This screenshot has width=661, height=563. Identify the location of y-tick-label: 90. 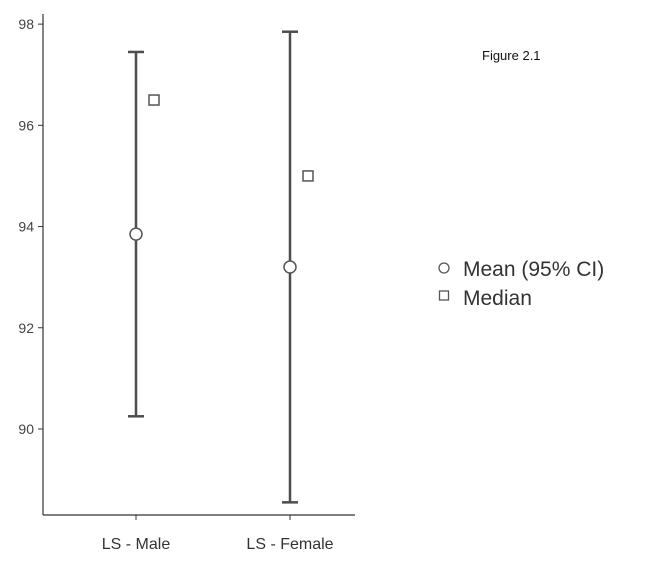
(26, 429).